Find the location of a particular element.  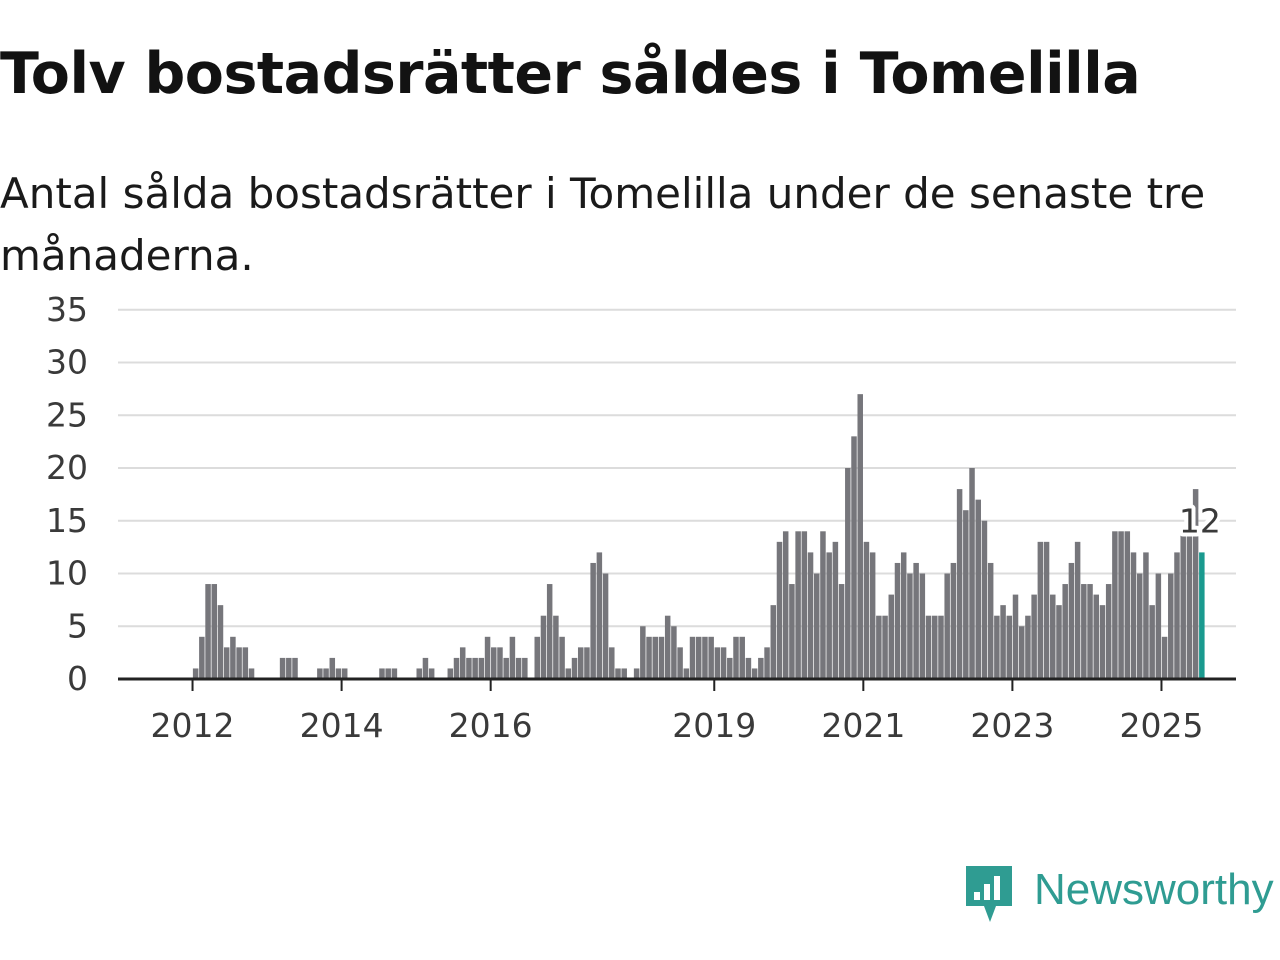

highlight-label: 12 is located at coordinates (1200, 520).